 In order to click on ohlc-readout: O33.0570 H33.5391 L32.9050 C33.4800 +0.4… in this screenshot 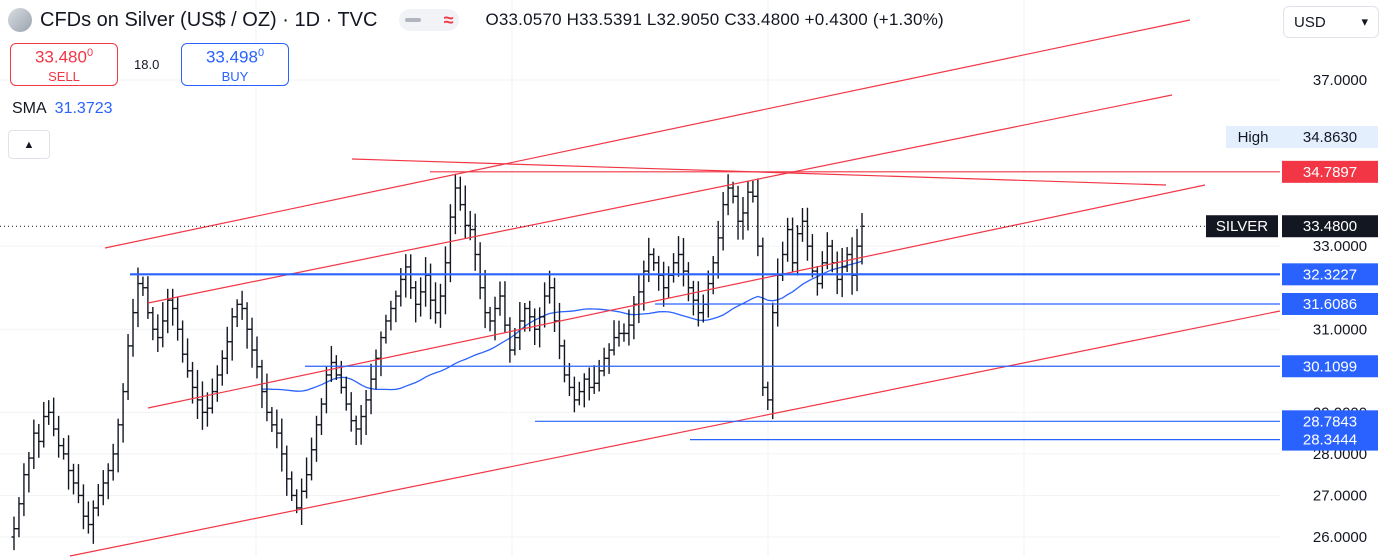, I will do `click(714, 19)`.